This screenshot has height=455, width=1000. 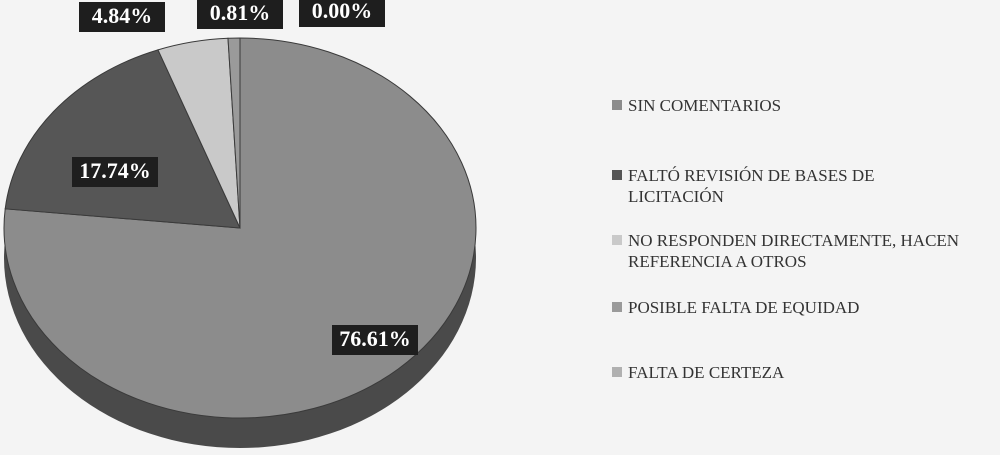 I want to click on data-label: 17.74%, so click(x=115, y=170).